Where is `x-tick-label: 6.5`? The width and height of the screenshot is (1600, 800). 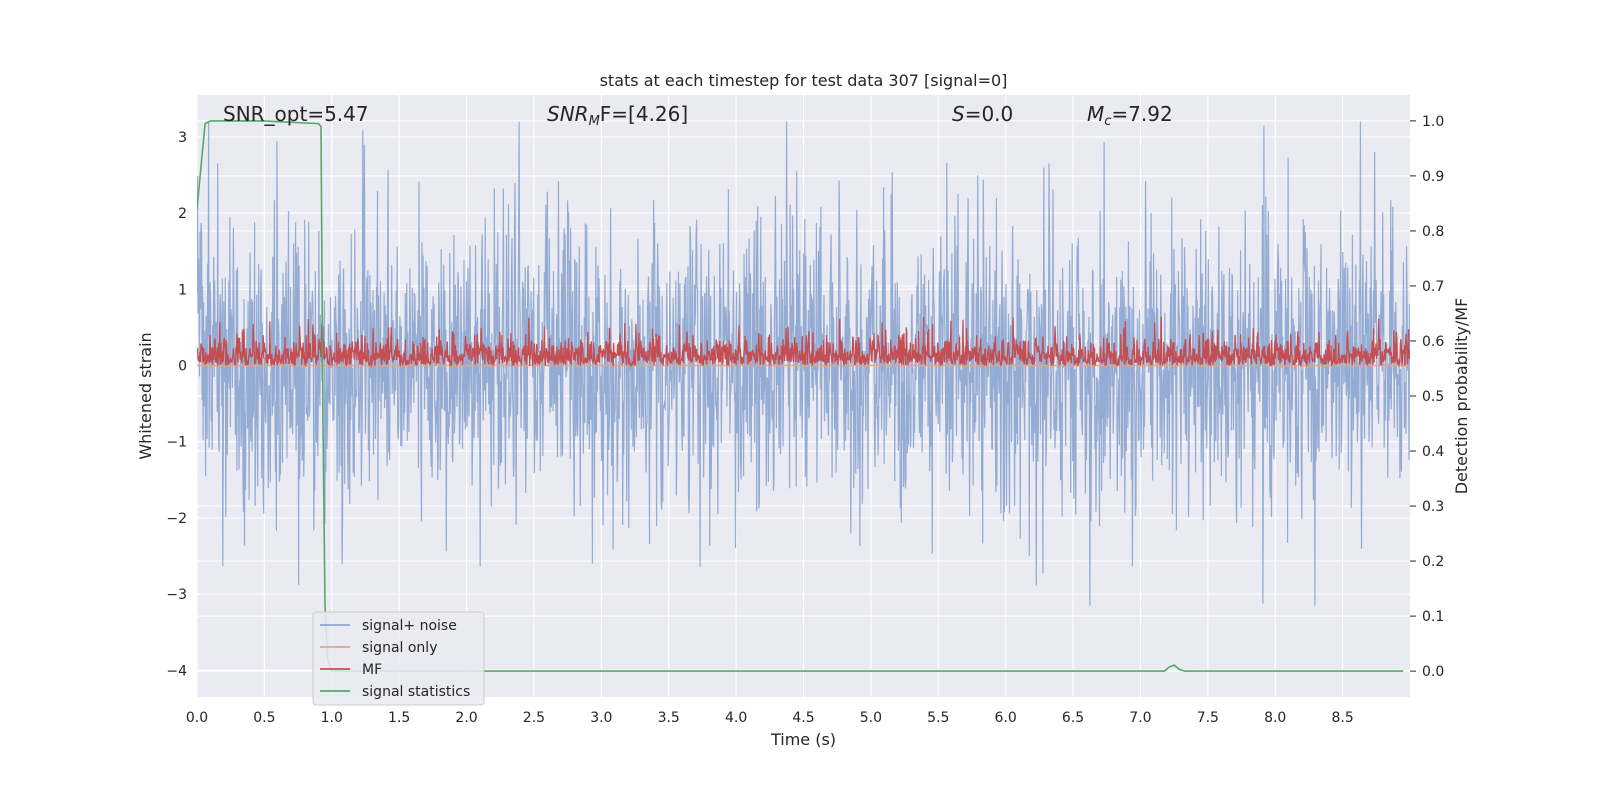
x-tick-label: 6.5 is located at coordinates (1073, 718).